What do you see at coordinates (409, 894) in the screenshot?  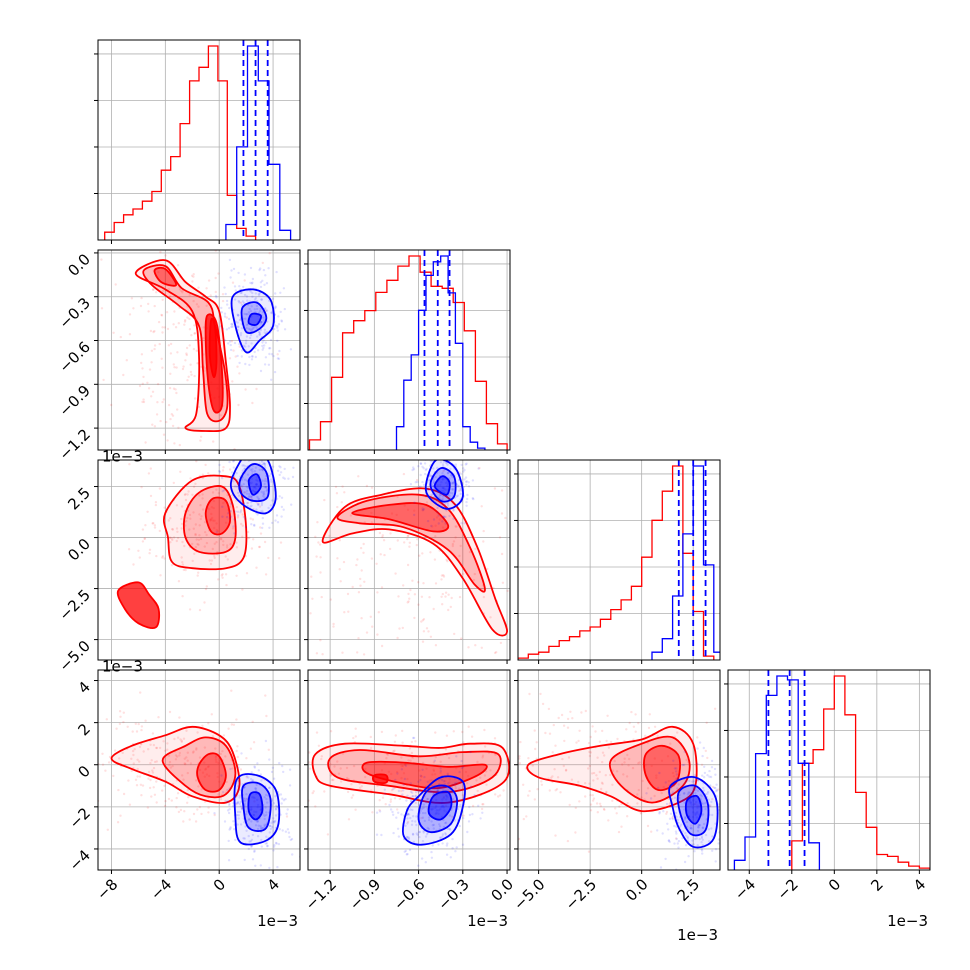 I see `x-tick-label: −0.6` at bounding box center [409, 894].